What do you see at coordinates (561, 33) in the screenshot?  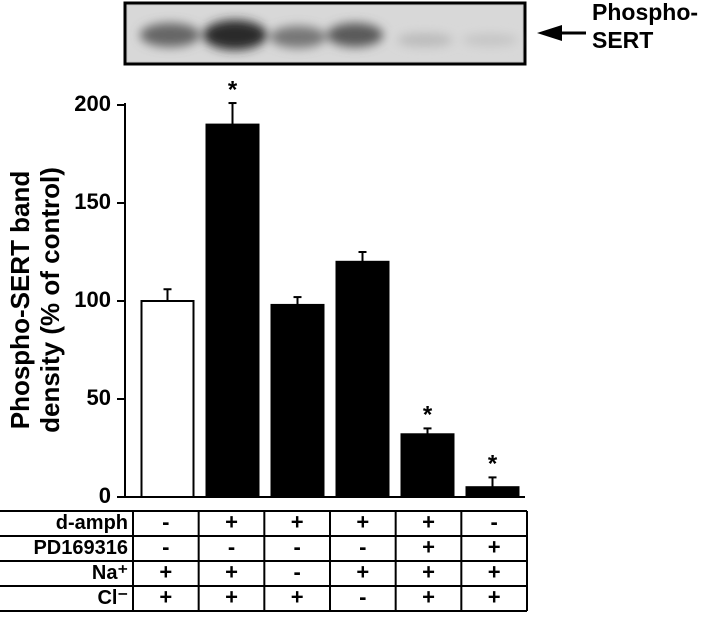 I see `blot-arrow` at bounding box center [561, 33].